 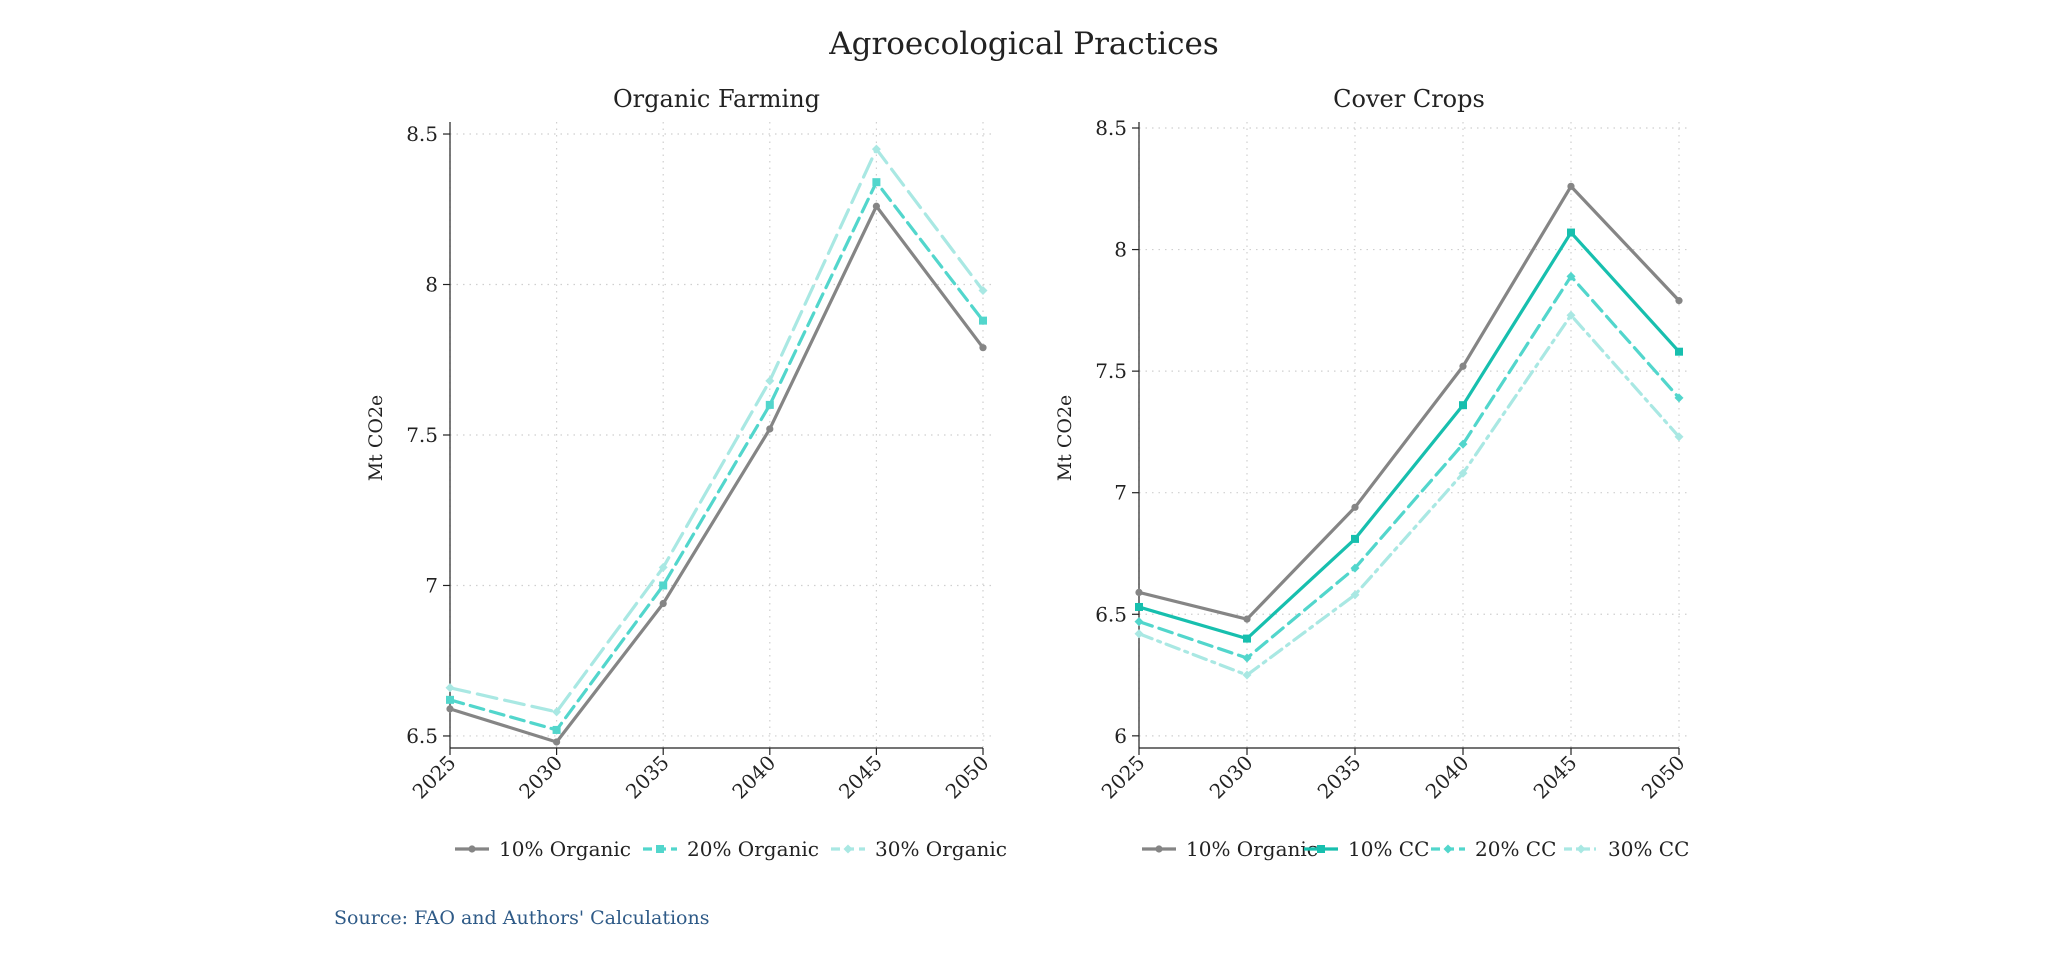 I want to click on legend-label: 10% CC, so click(x=1388, y=849).